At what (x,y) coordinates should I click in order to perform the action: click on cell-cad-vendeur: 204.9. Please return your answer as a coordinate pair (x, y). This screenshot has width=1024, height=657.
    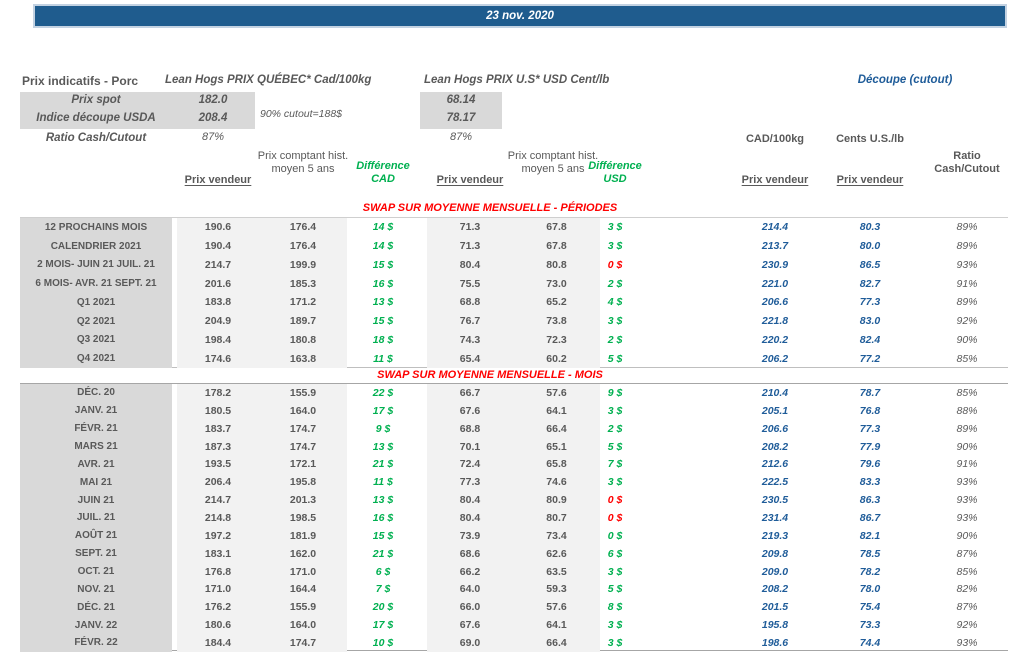
    Looking at the image, I should click on (218, 321).